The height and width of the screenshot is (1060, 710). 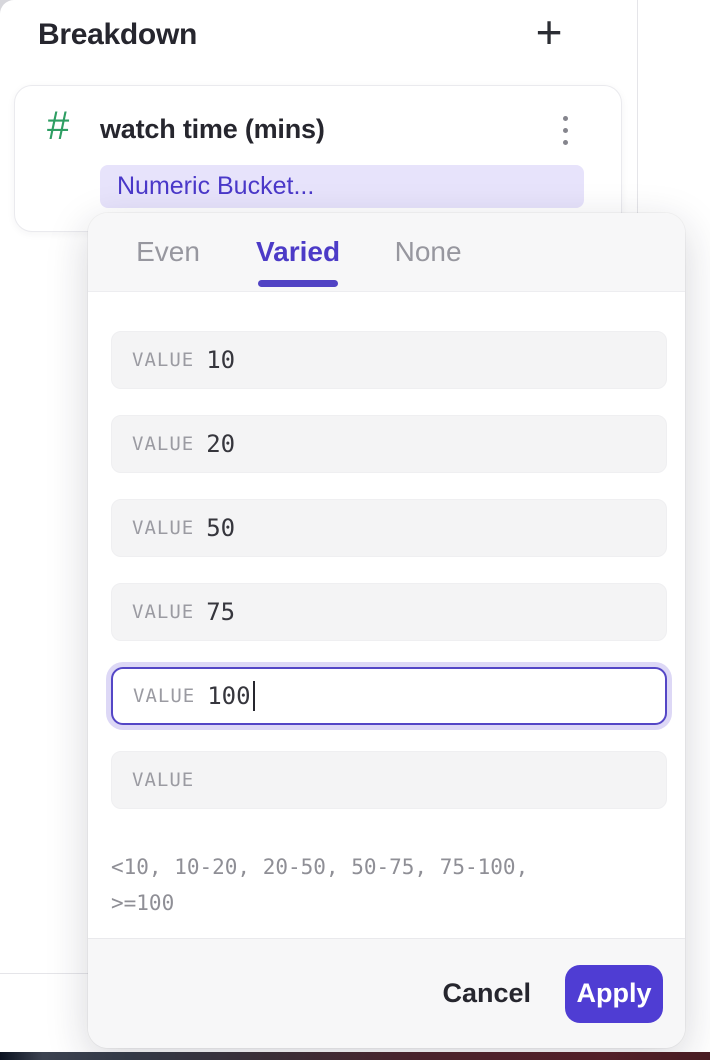 I want to click on breakdown-section-title: Breakdown, so click(x=118, y=34).